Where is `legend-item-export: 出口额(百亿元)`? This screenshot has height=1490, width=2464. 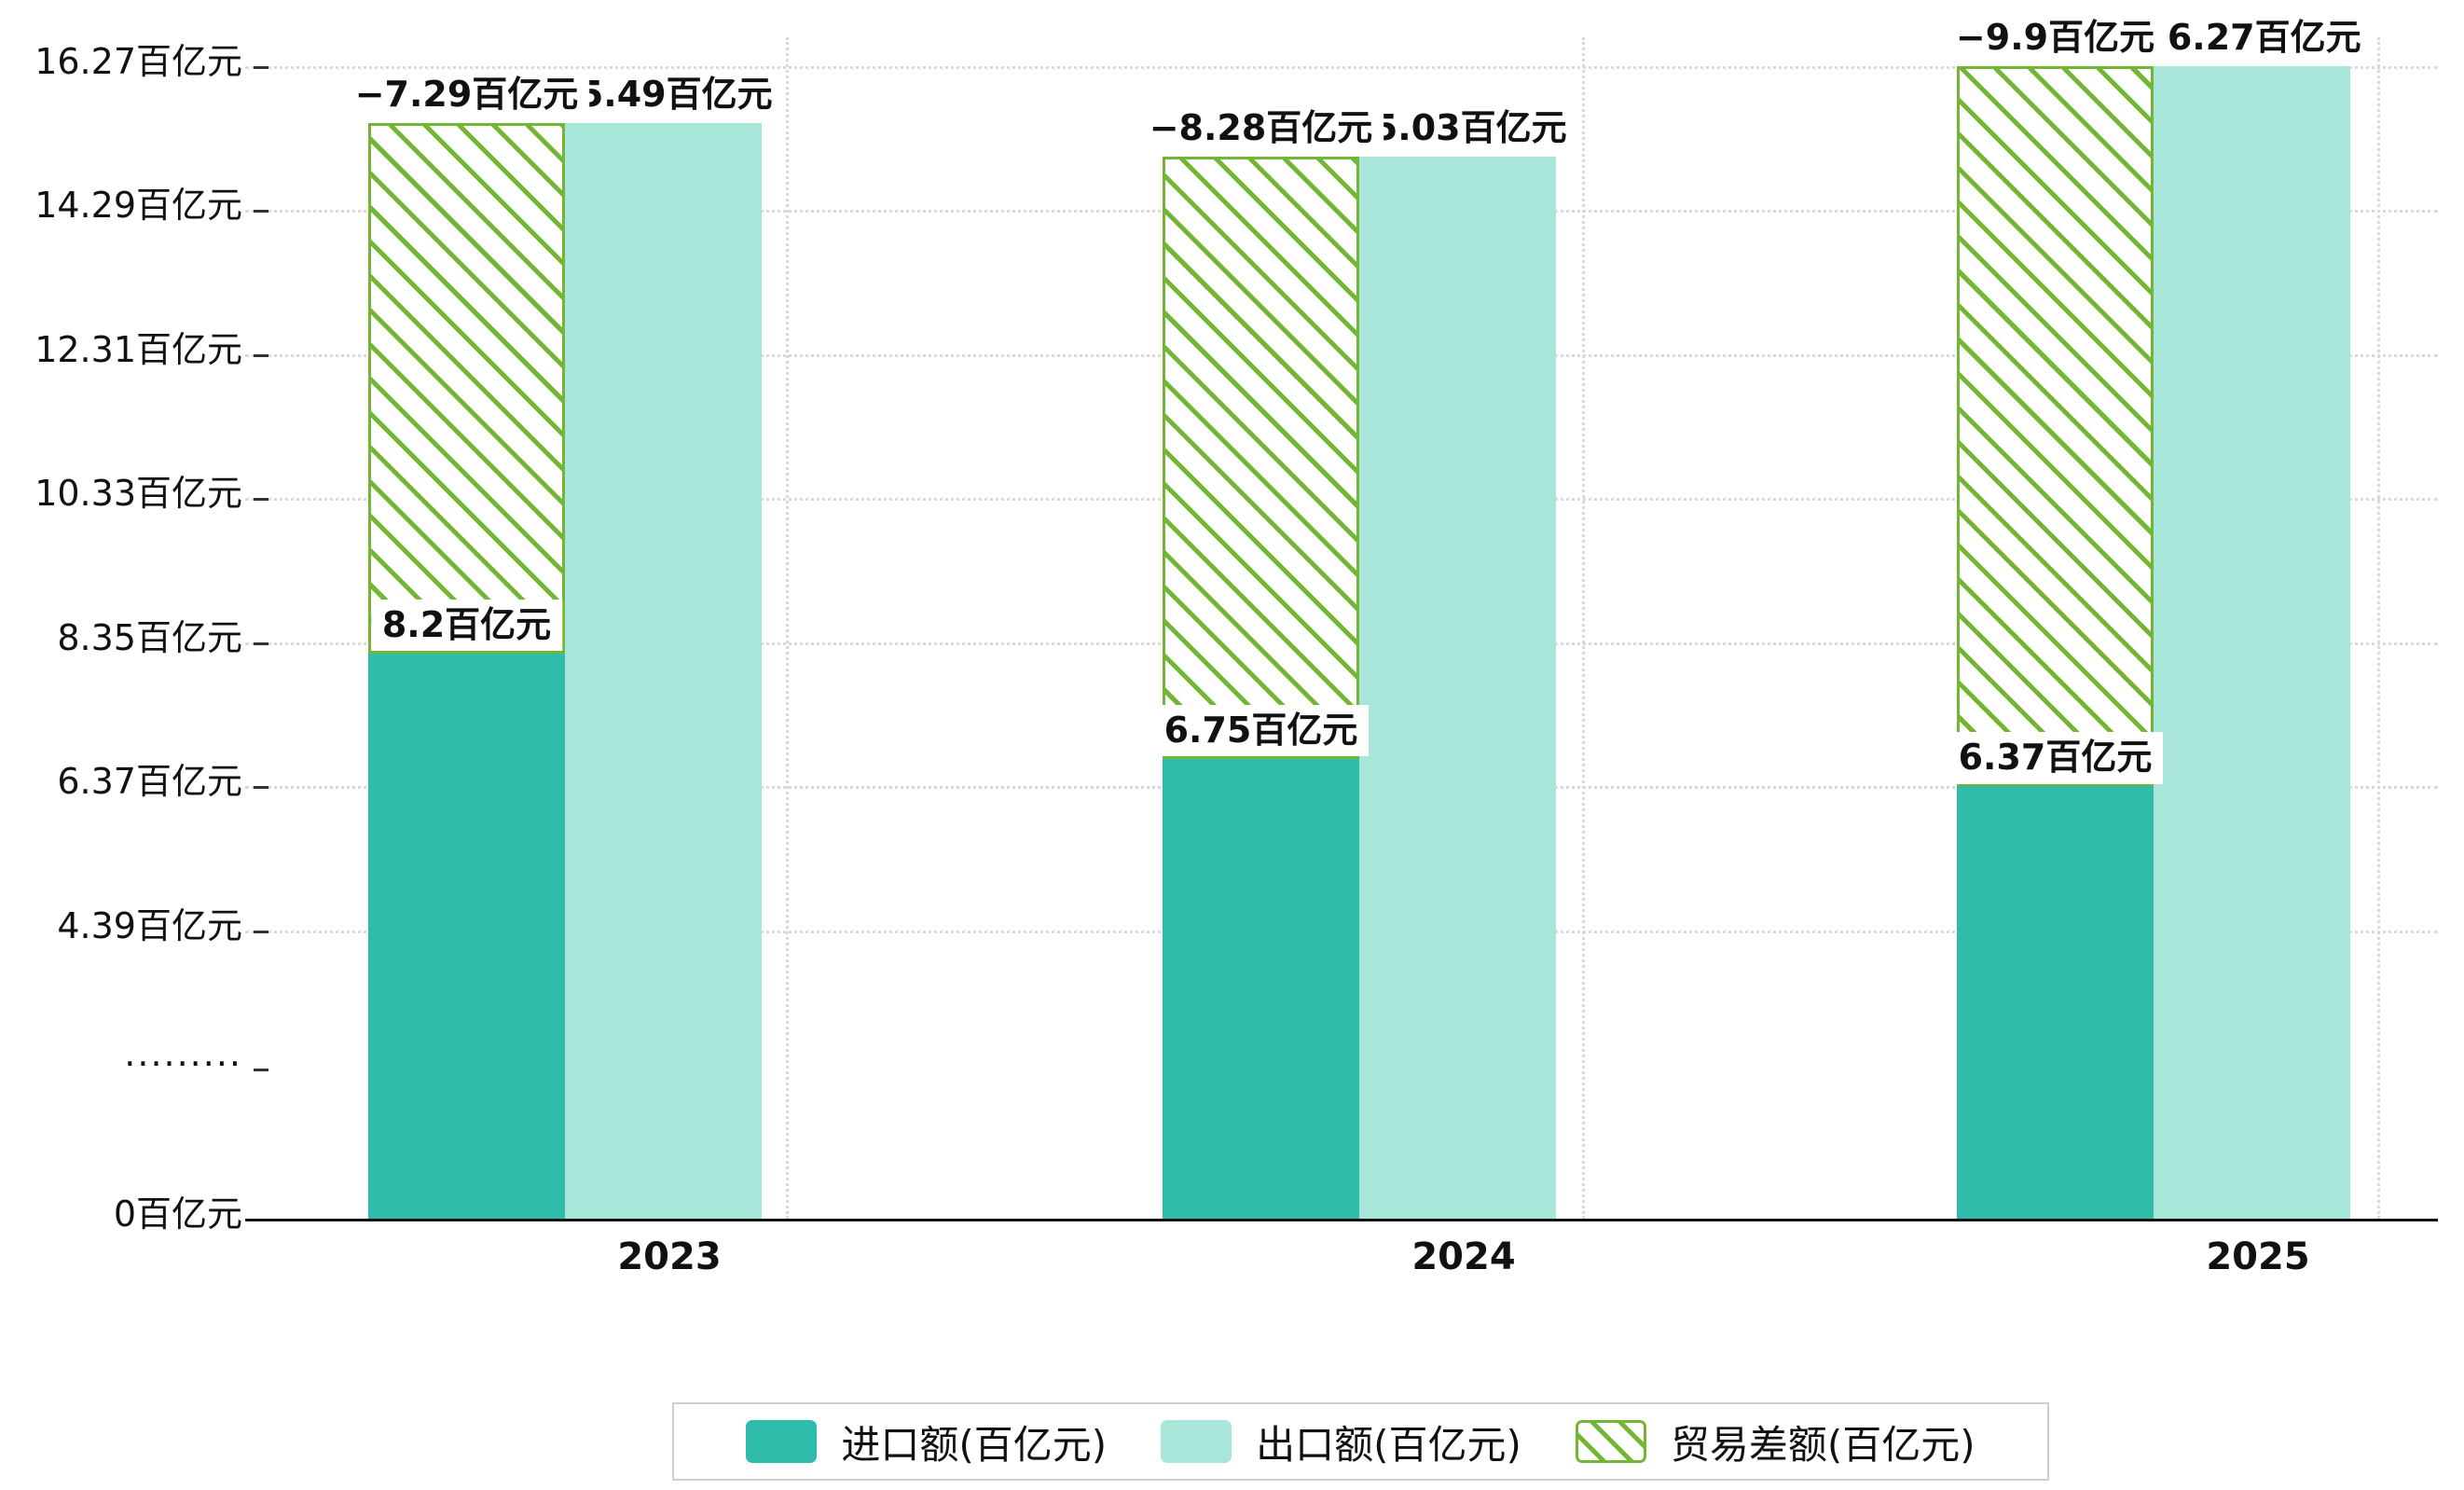 legend-item-export: 出口额(百亿元) is located at coordinates (1341, 1442).